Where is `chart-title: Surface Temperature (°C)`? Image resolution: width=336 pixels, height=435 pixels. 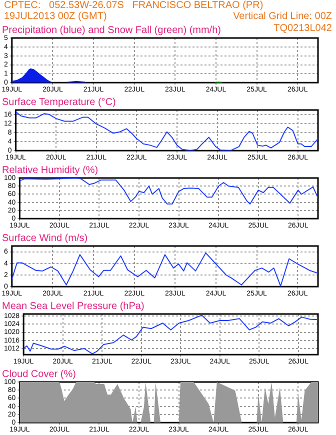
chart-title: Surface Temperature (°C) is located at coordinates (59, 102).